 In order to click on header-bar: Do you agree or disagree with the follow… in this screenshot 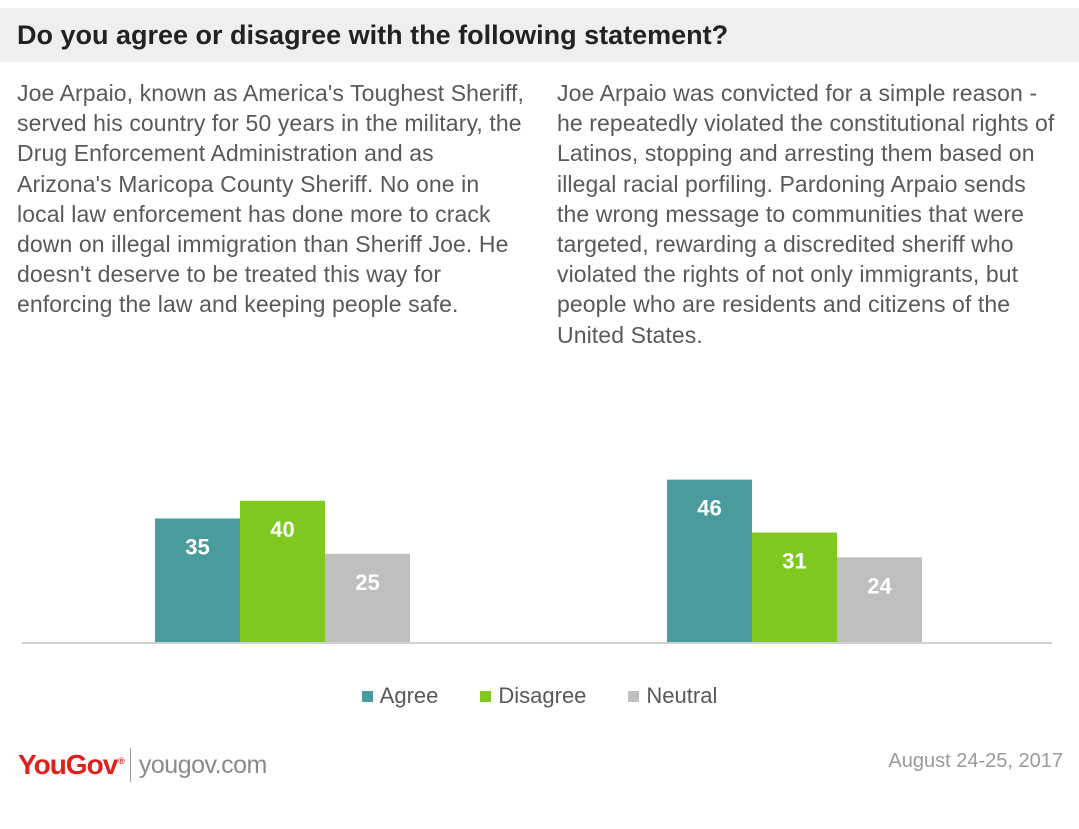, I will do `click(539, 35)`.